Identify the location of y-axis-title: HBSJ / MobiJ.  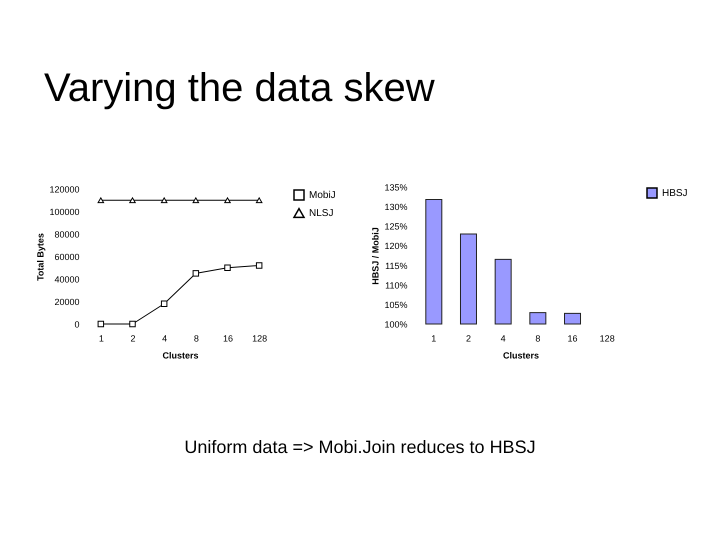
(375, 256).